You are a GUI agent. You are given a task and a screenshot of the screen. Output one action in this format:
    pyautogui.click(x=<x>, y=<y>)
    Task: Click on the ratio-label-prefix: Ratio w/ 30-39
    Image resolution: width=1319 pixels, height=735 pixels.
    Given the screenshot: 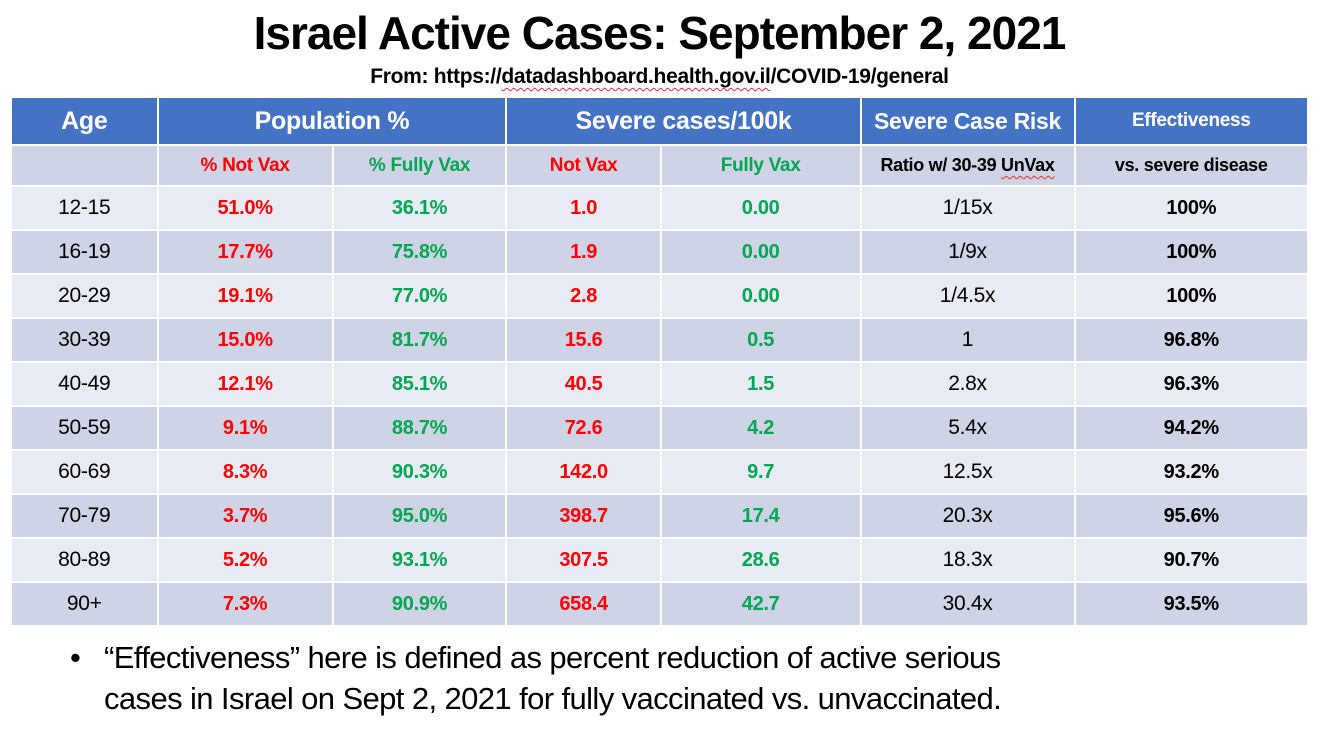 What is the action you would take?
    pyautogui.click(x=940, y=165)
    